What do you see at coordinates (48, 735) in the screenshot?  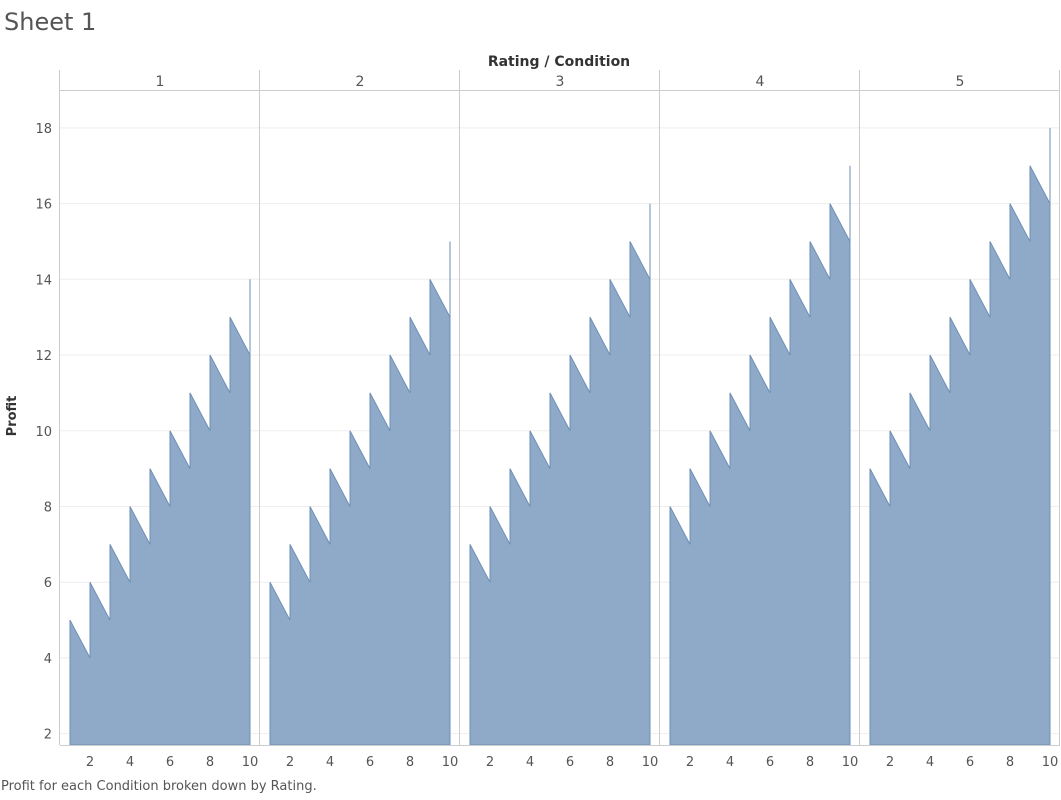 I see `y-tick-label: 2` at bounding box center [48, 735].